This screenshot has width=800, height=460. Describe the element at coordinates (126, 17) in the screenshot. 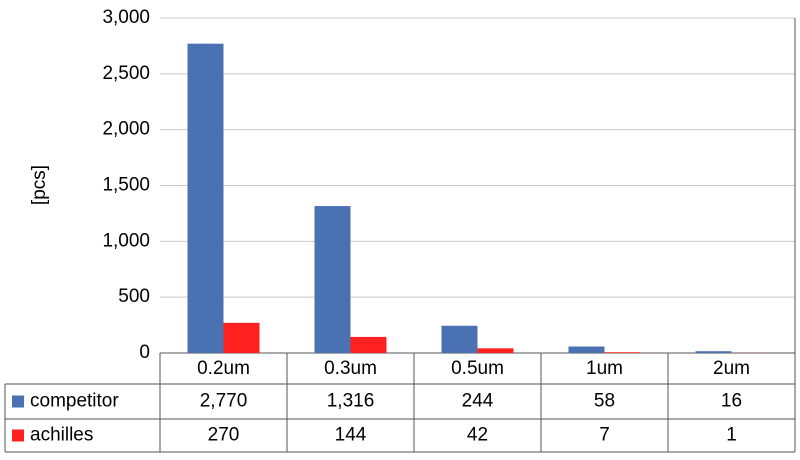

I see `y-tick-label: 3,000` at that location.